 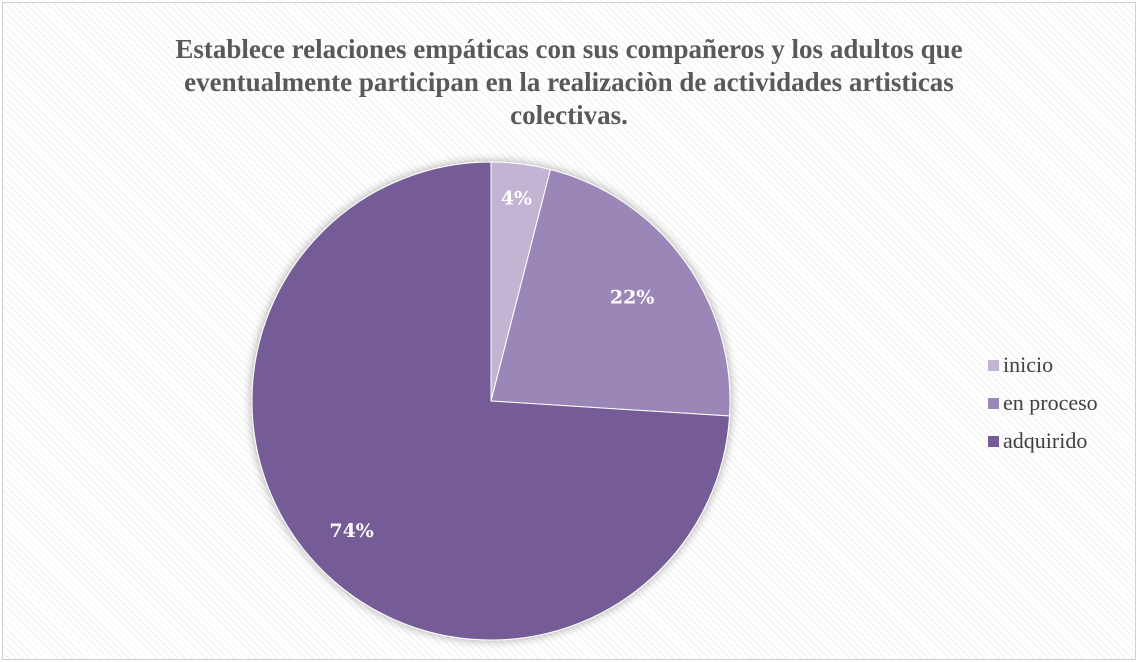 I want to click on legend-item-inicio: inicio, so click(x=1043, y=365).